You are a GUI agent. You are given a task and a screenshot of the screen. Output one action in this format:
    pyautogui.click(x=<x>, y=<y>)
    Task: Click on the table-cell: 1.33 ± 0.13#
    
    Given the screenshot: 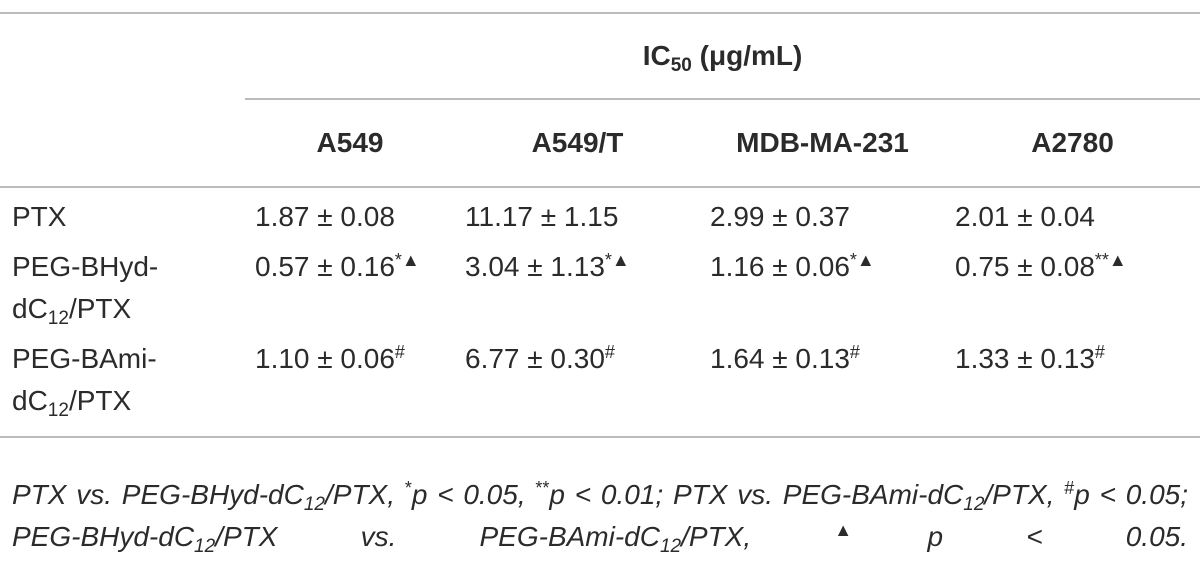 What is the action you would take?
    pyautogui.click(x=1072, y=383)
    